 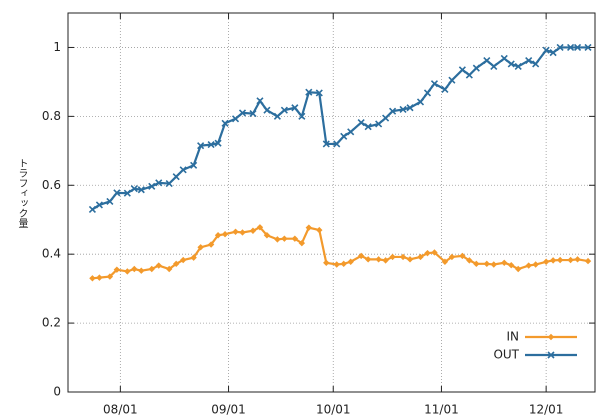 I want to click on y-tick-label: 1, so click(x=57, y=47).